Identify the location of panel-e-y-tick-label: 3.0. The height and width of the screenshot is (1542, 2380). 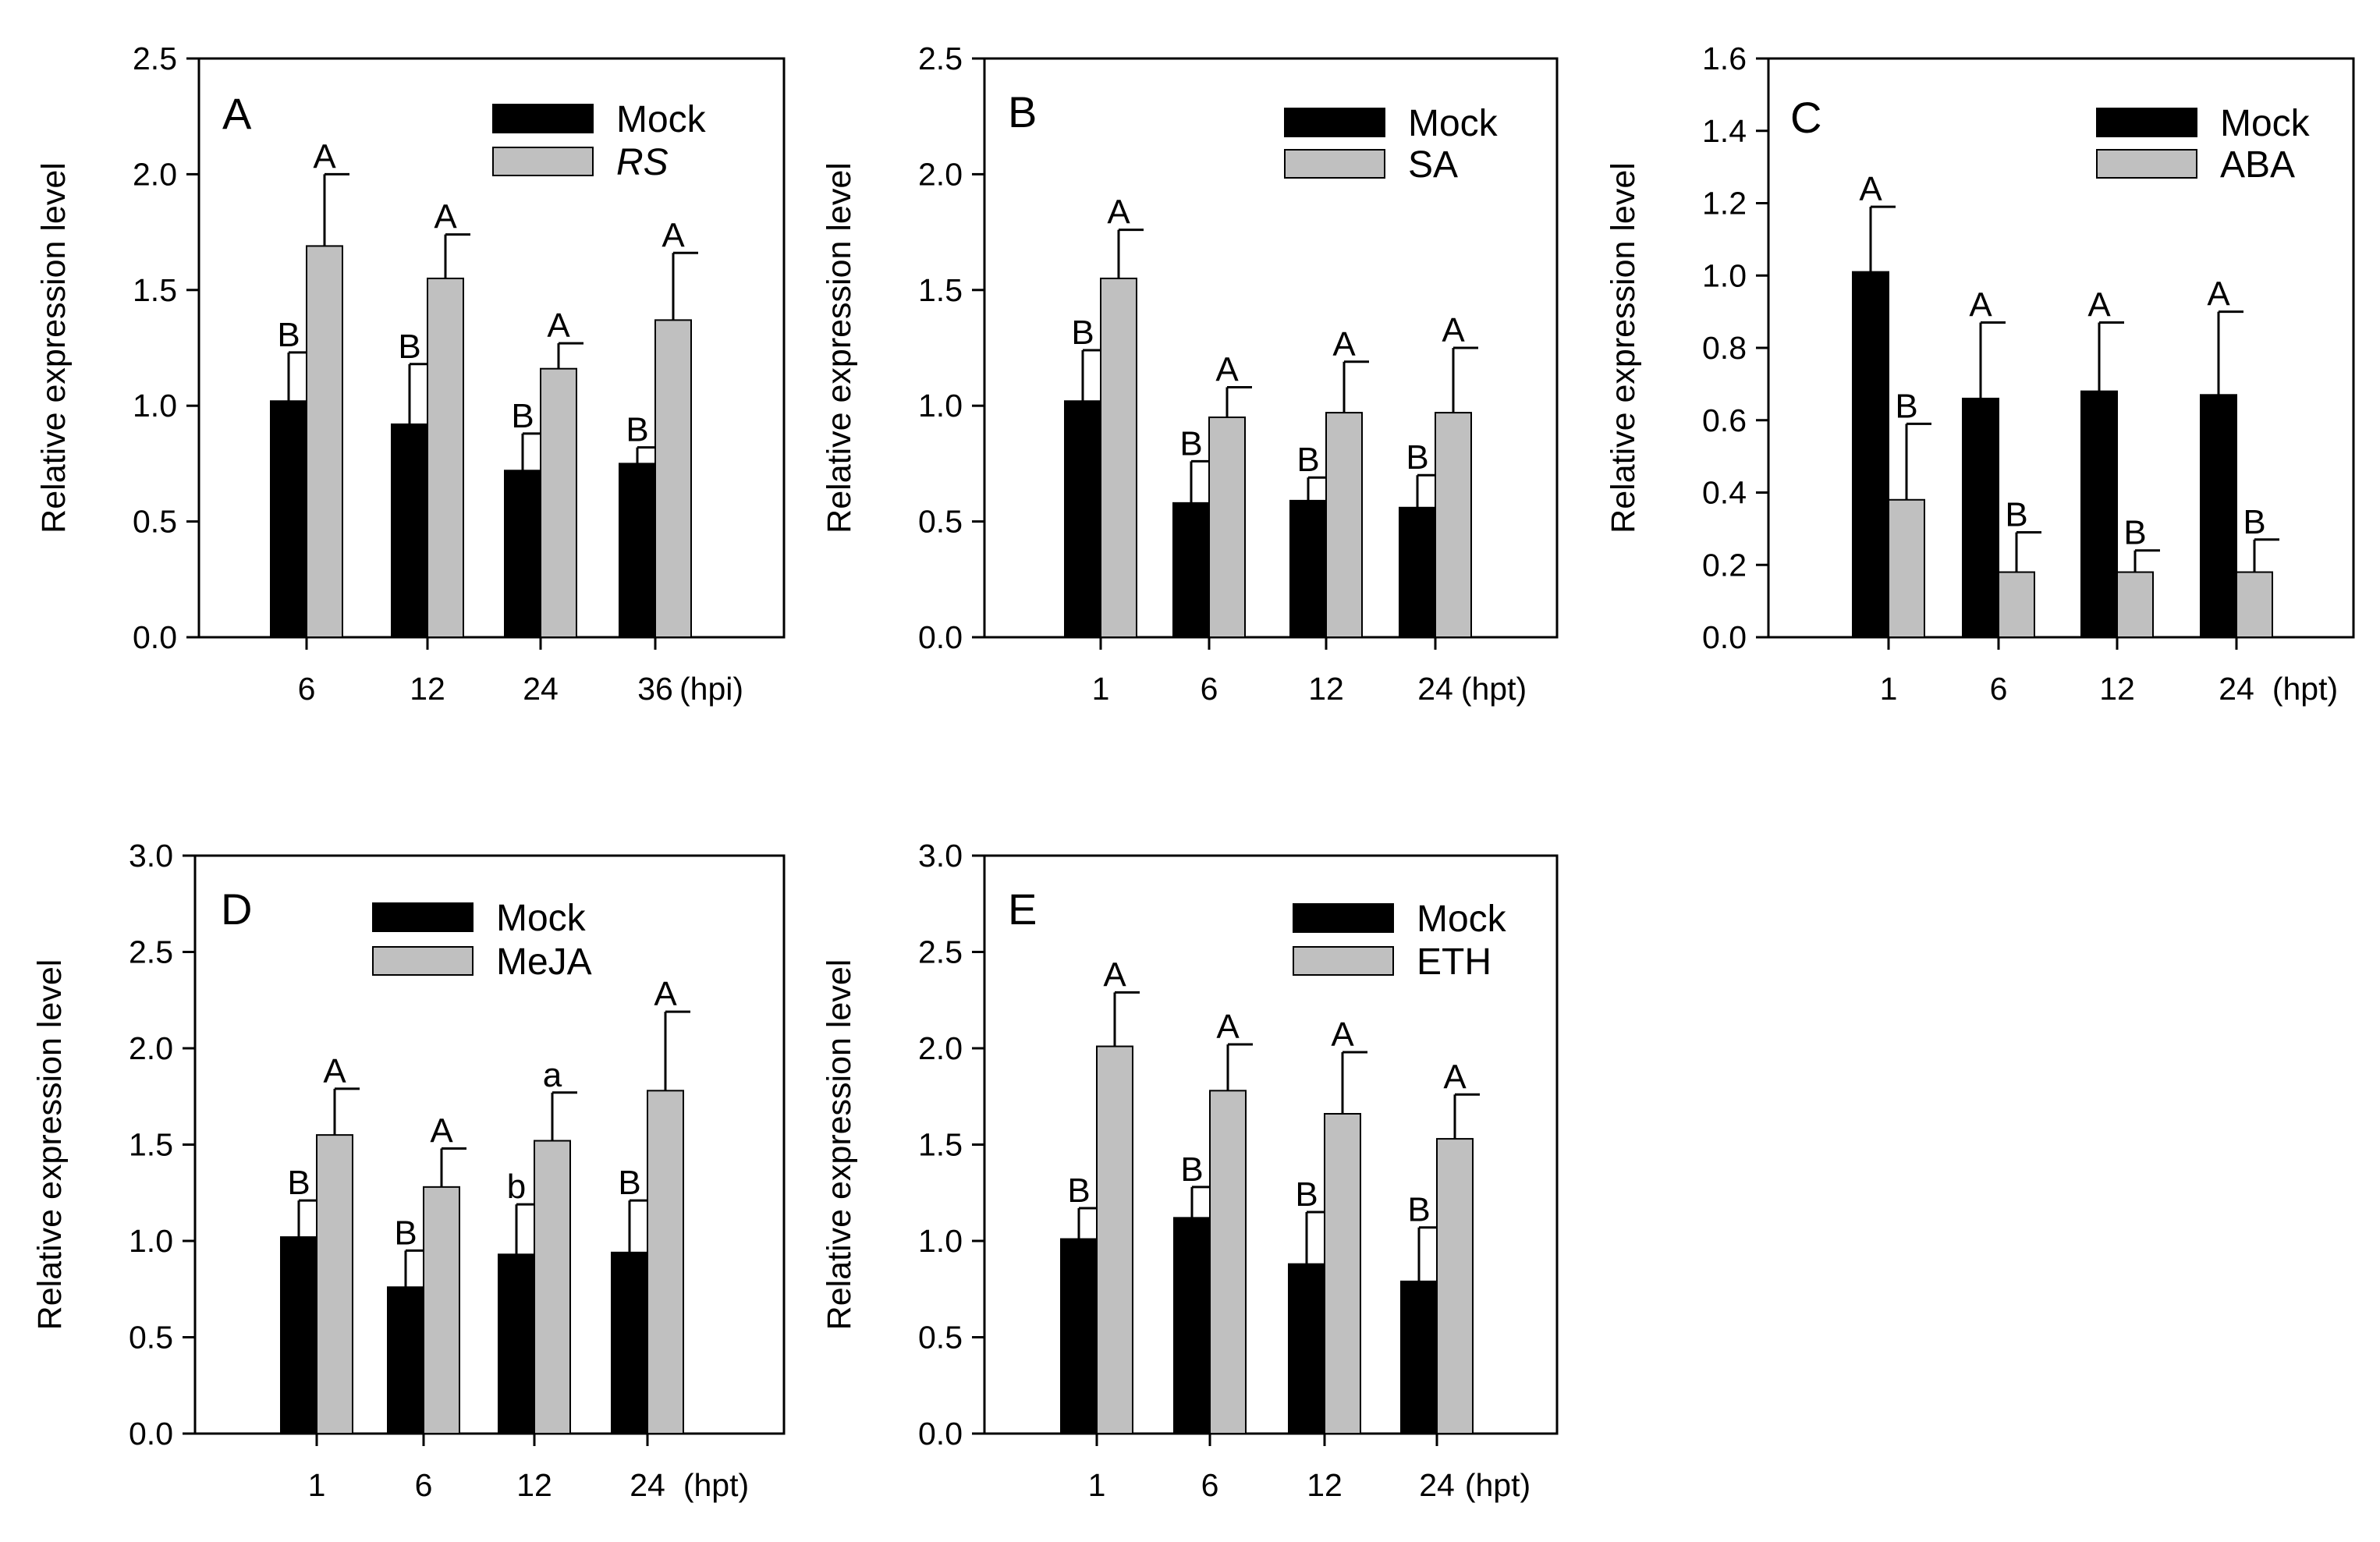
(941, 856).